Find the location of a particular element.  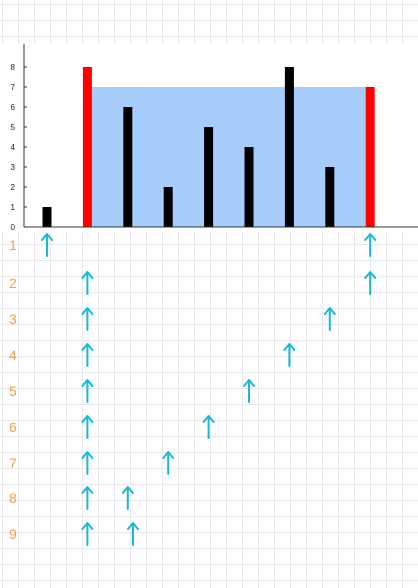

step-labels: 1 2 3 4 5 6 7 8 9 is located at coordinates (13, 389).